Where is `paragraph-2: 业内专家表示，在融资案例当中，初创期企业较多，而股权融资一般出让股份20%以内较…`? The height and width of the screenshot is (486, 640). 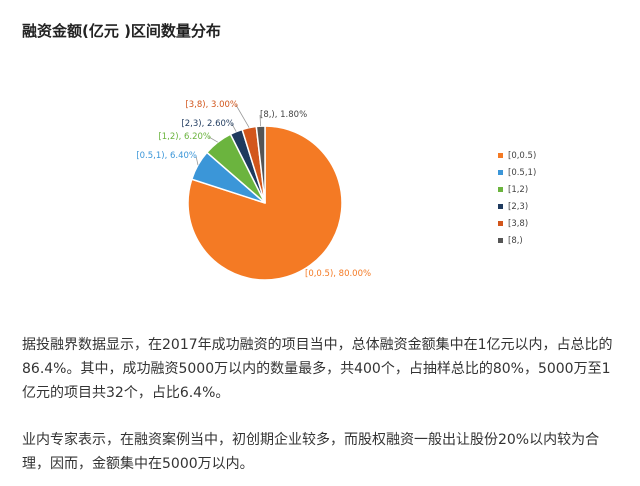 paragraph-2: 业内专家表示，在融资案例当中，初创期企业较多，而股权融资一般出让股份20%以内较… is located at coordinates (311, 452).